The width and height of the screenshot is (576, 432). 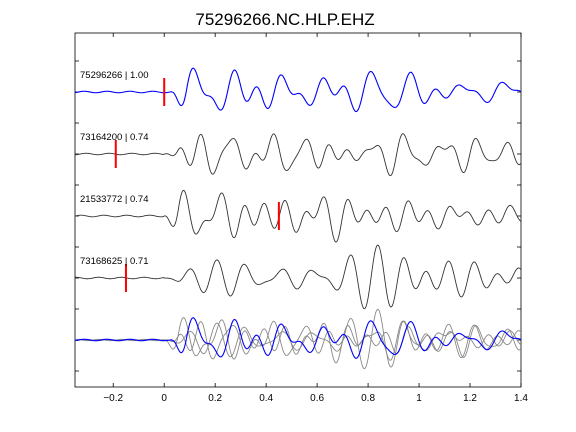 I want to click on x-tick-label: 0.4, so click(x=266, y=398).